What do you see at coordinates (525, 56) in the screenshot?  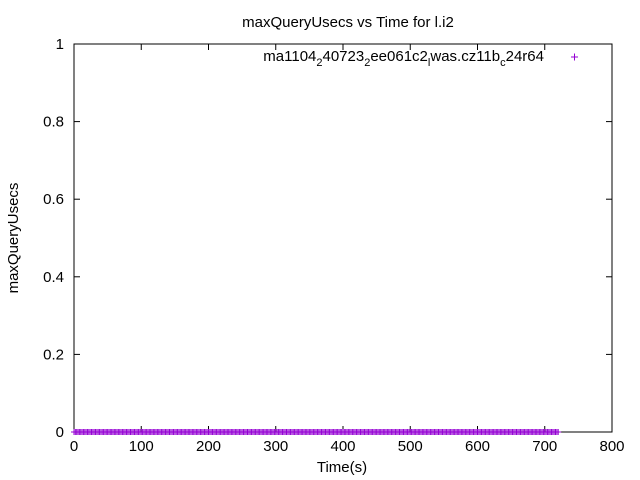 I see `legend-label-text: 24r64` at bounding box center [525, 56].